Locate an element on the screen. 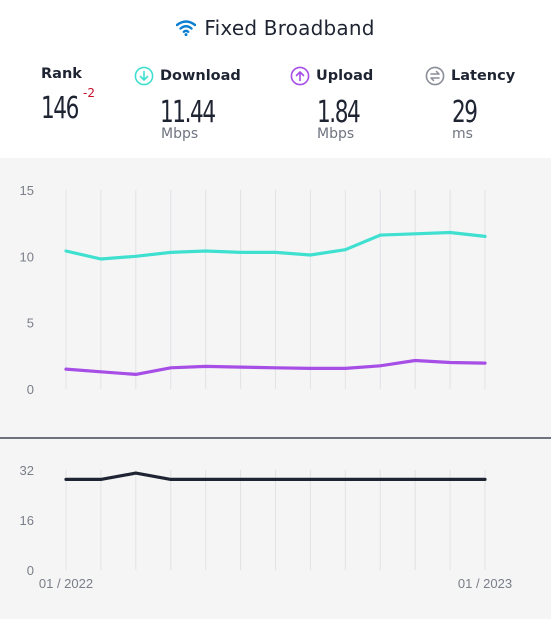 This screenshot has height=619, width=551. rank-change-badge: -2 is located at coordinates (89, 93).